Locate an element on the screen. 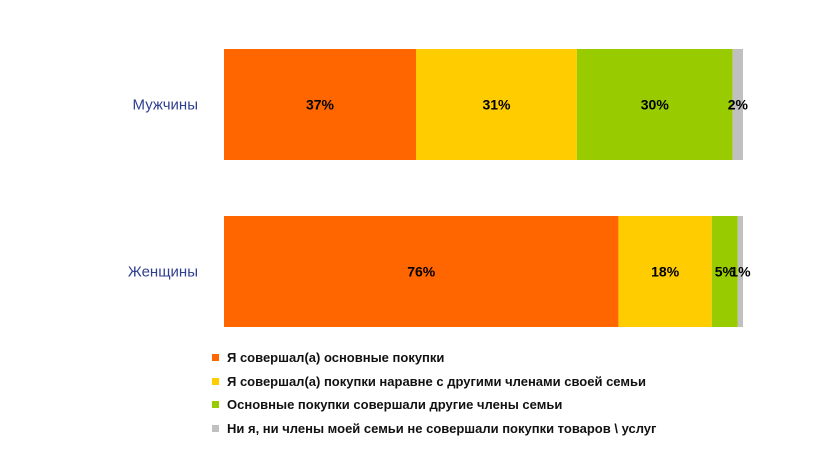 The width and height of the screenshot is (823, 476). data-label: 5% is located at coordinates (725, 272).